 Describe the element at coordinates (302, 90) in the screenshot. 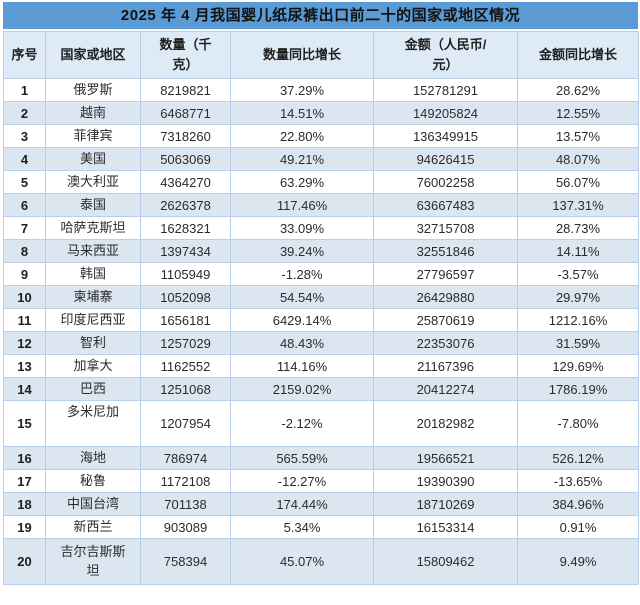

I see `quantity-yoy-cell: 37.29%` at that location.